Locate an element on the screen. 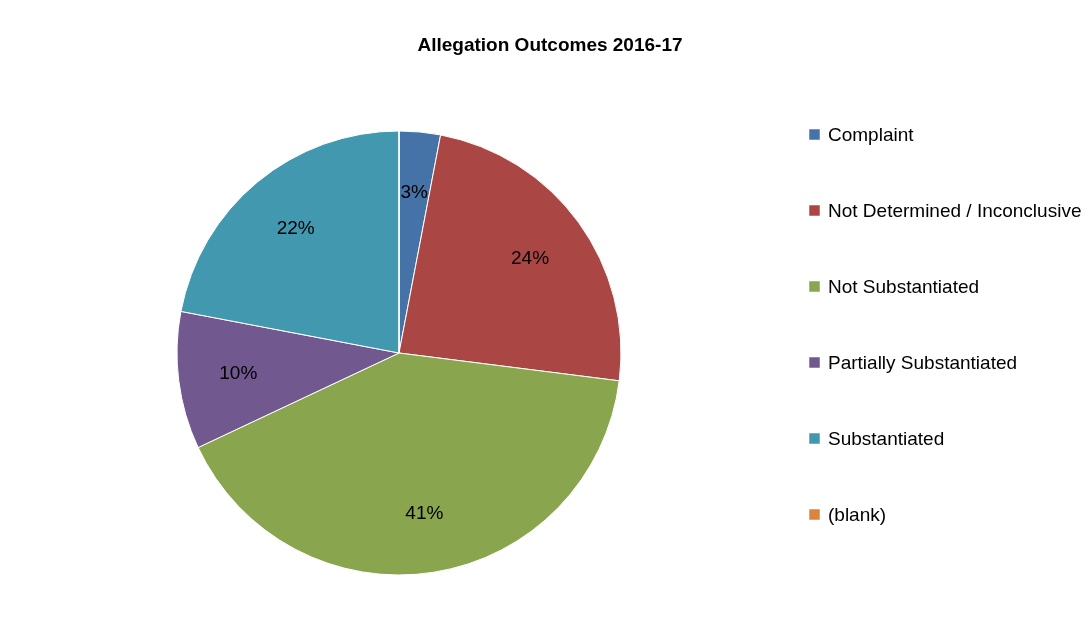  data-label: 22% is located at coordinates (295, 228).